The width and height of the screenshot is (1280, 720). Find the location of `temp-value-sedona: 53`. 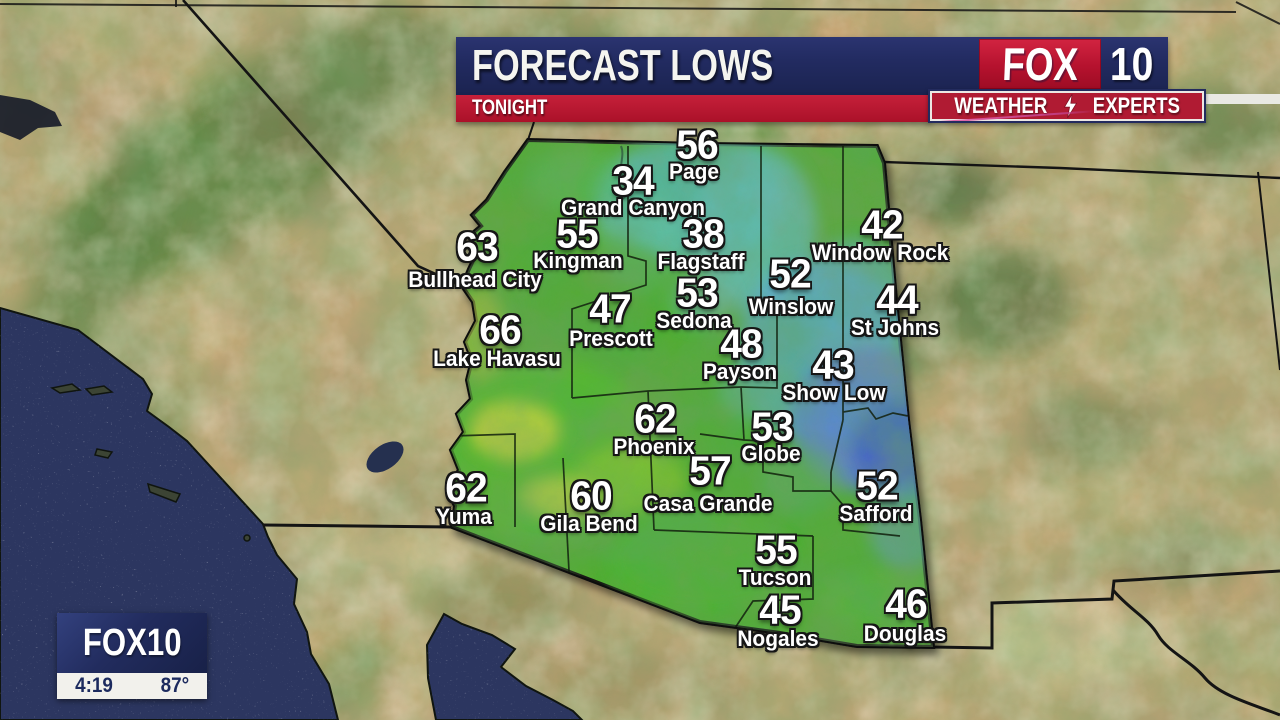

temp-value-sedona: 53 is located at coordinates (697, 292).